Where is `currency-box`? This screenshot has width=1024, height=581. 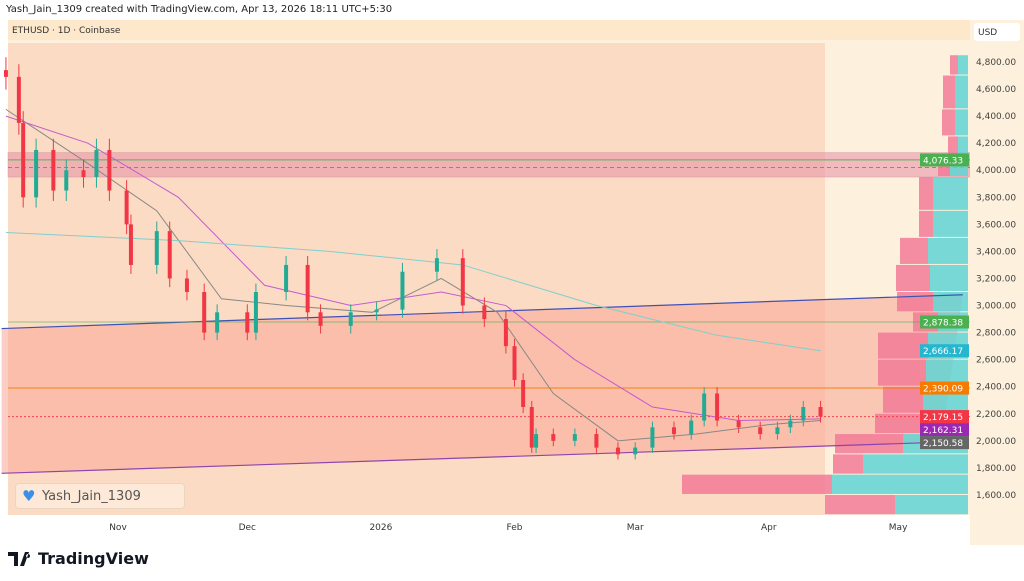
currency-box is located at coordinates (997, 32).